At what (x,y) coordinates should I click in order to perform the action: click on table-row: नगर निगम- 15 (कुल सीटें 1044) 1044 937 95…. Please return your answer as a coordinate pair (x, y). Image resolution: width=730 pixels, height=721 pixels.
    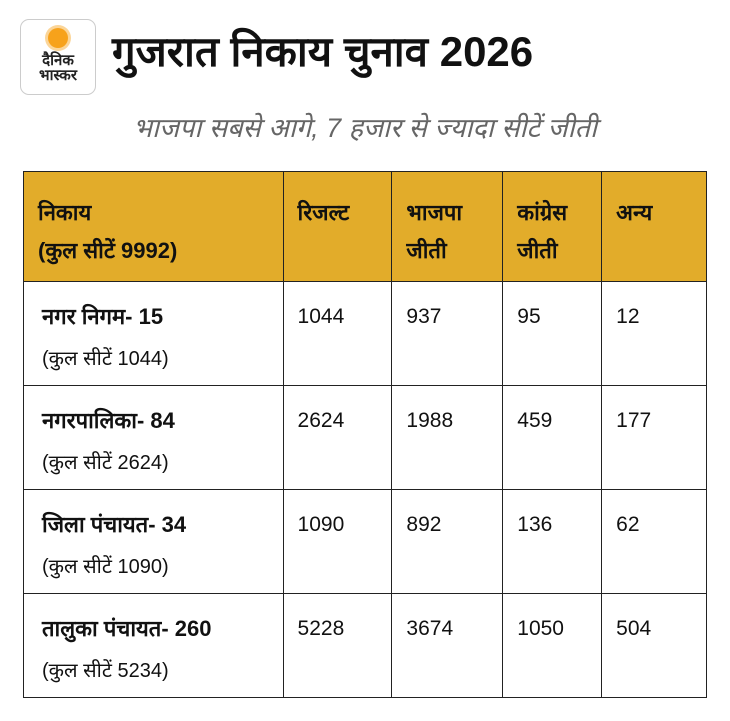
    Looking at the image, I should click on (365, 333).